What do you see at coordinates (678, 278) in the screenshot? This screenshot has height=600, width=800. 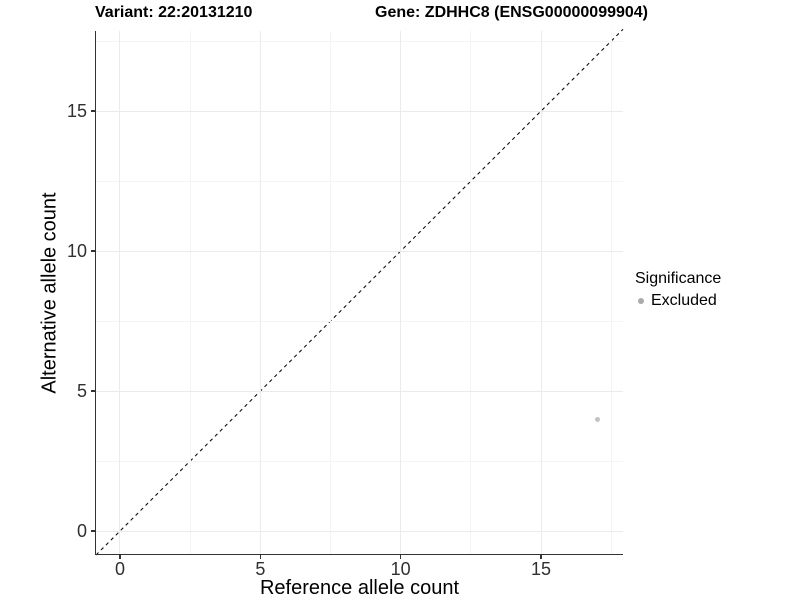 I see `legend-title: Significance` at bounding box center [678, 278].